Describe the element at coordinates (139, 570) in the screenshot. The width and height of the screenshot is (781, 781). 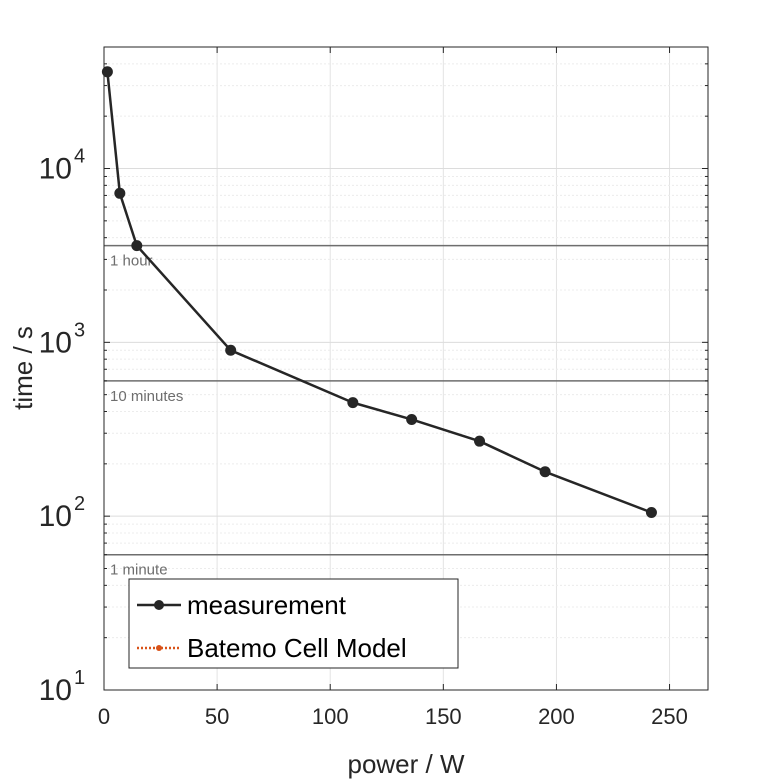
I see `reference-line-label: 1 minute` at that location.